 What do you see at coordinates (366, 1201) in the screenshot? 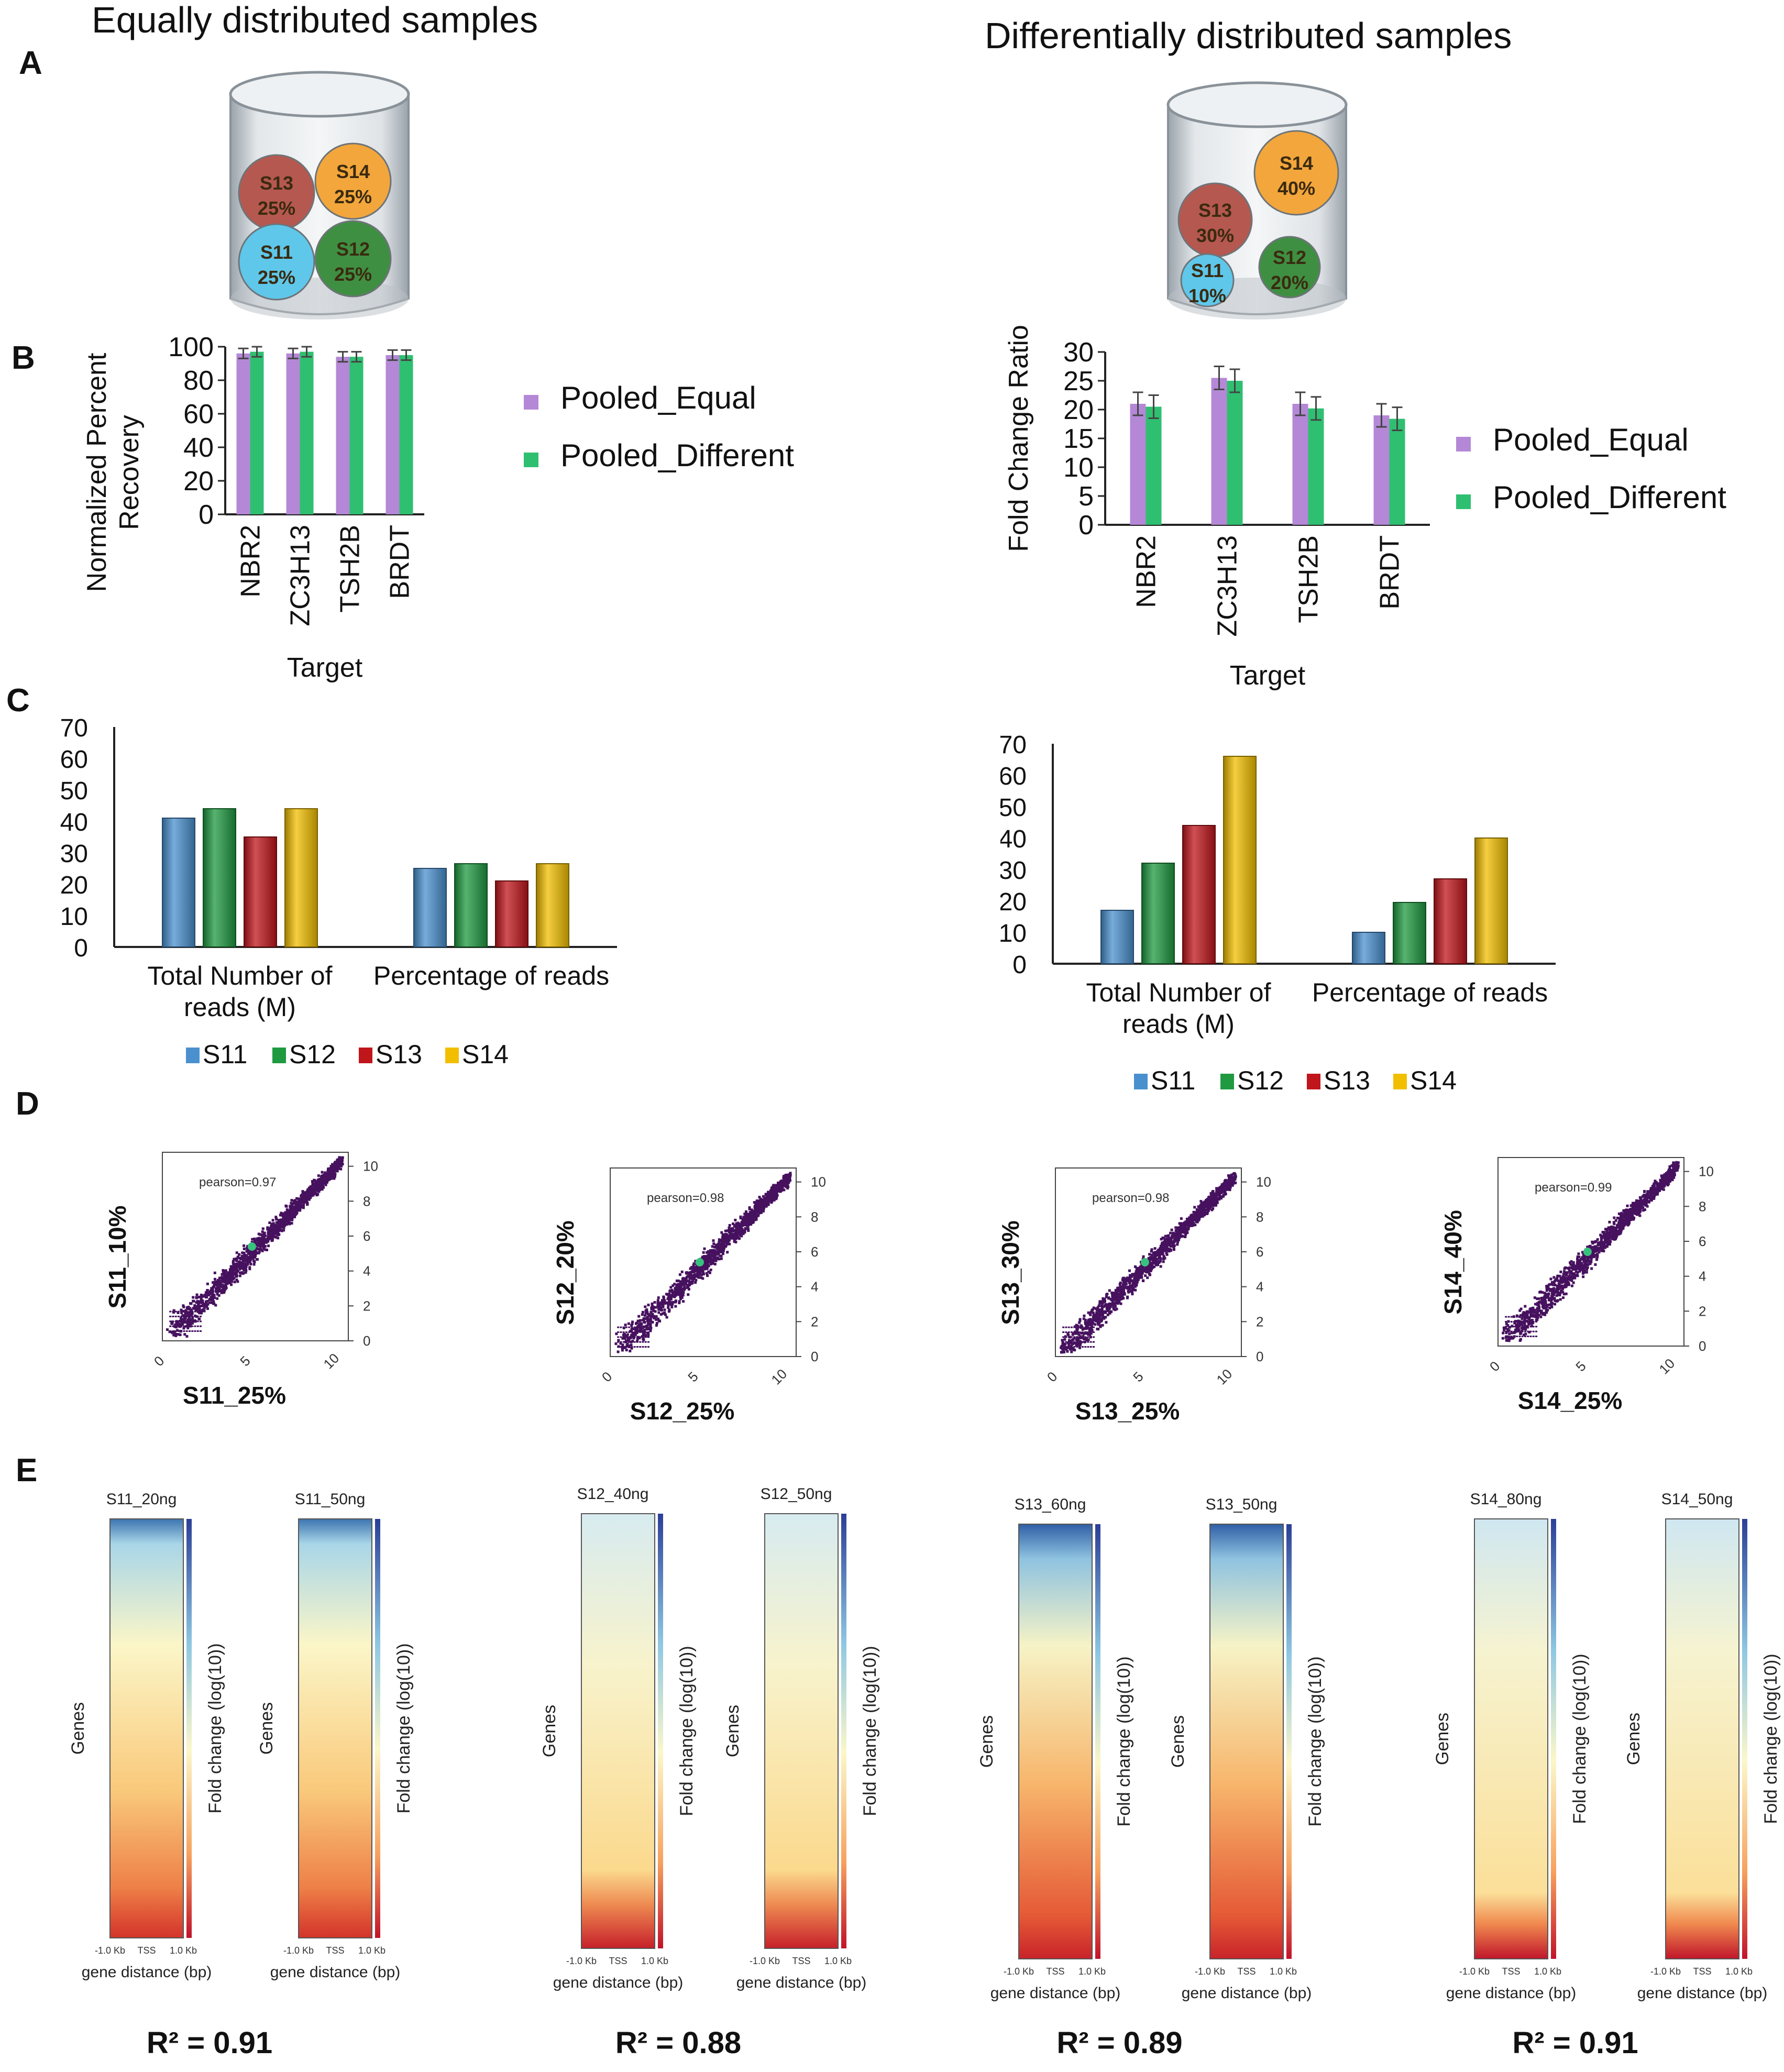
I see `y-tick-label: 8` at bounding box center [366, 1201].